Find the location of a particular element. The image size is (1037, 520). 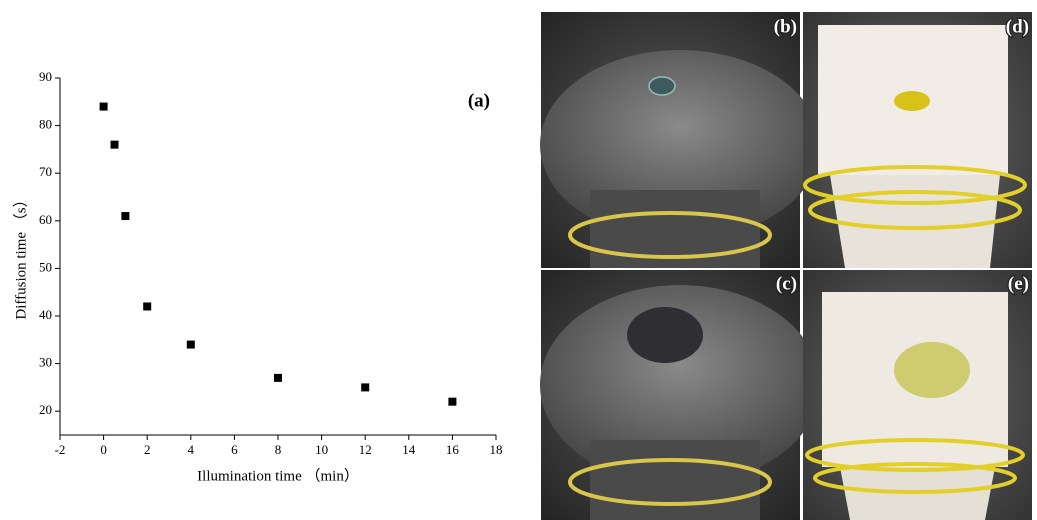

x-tick-label: 8 is located at coordinates (278, 449).